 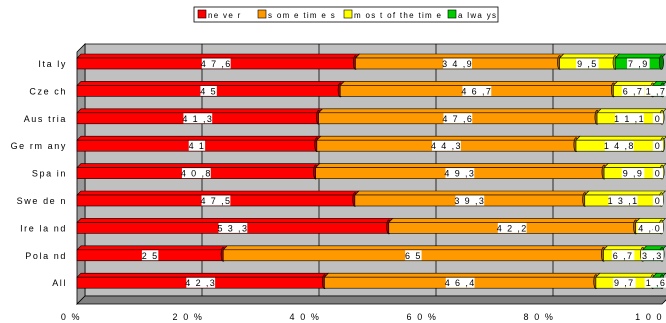 I want to click on category-label: Ire la nd, so click(x=43, y=228).